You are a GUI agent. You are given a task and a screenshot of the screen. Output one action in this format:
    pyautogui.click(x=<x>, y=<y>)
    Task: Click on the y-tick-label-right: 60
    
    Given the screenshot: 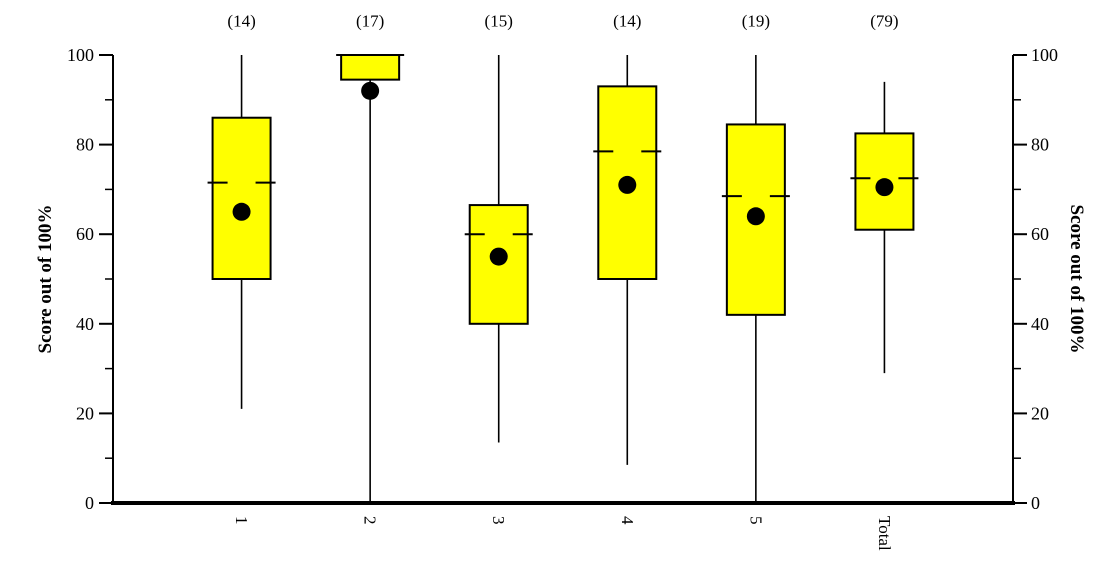 What is the action you would take?
    pyautogui.click(x=1040, y=234)
    